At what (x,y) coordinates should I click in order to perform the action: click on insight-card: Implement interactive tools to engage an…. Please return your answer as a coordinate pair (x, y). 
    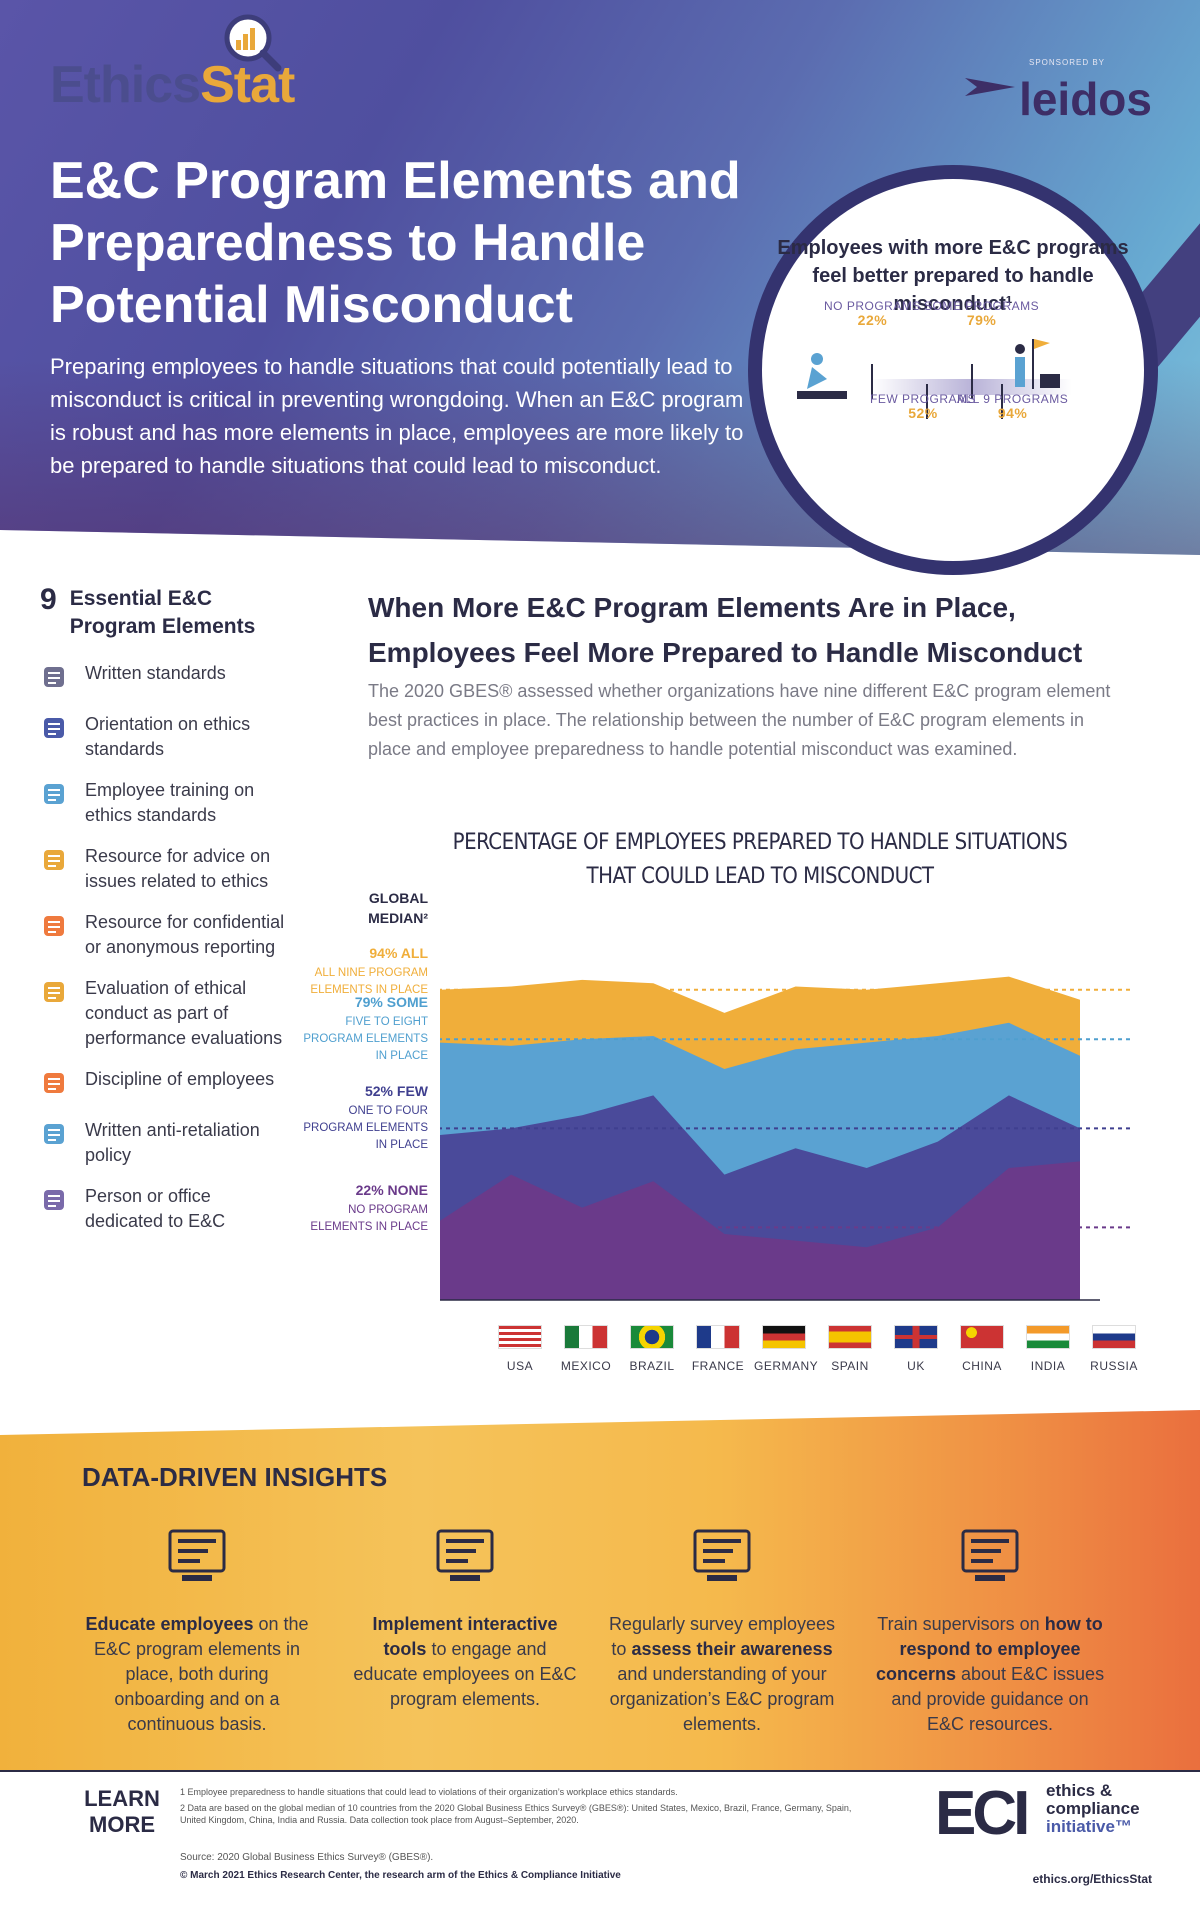
    Looking at the image, I should click on (465, 1618).